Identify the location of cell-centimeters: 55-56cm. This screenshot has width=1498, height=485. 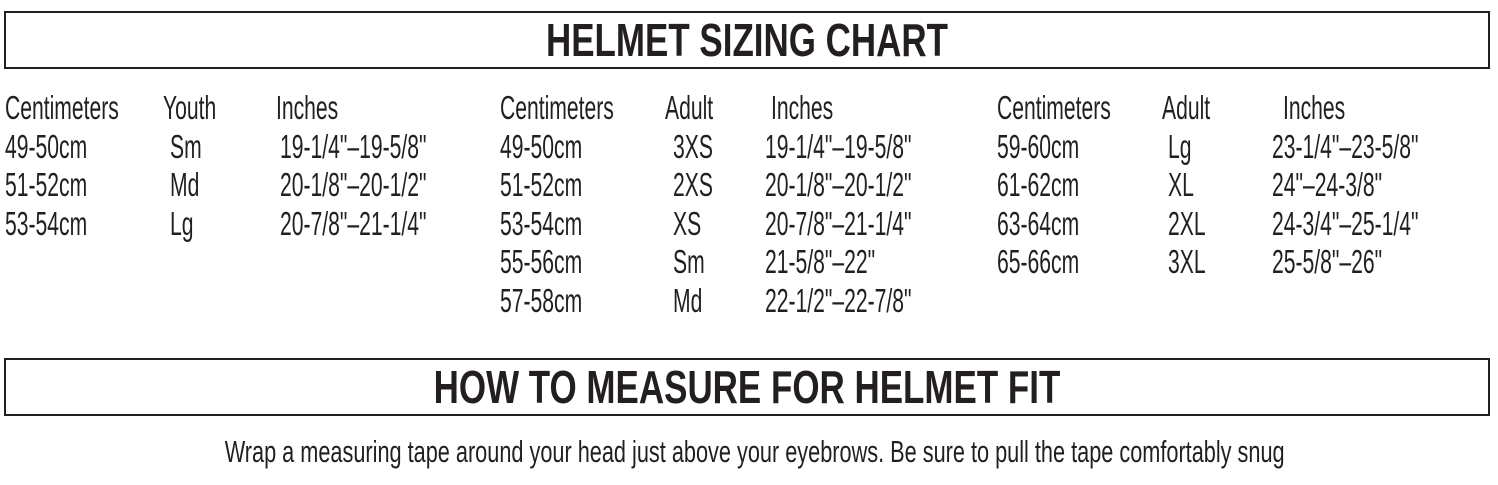
(541, 261).